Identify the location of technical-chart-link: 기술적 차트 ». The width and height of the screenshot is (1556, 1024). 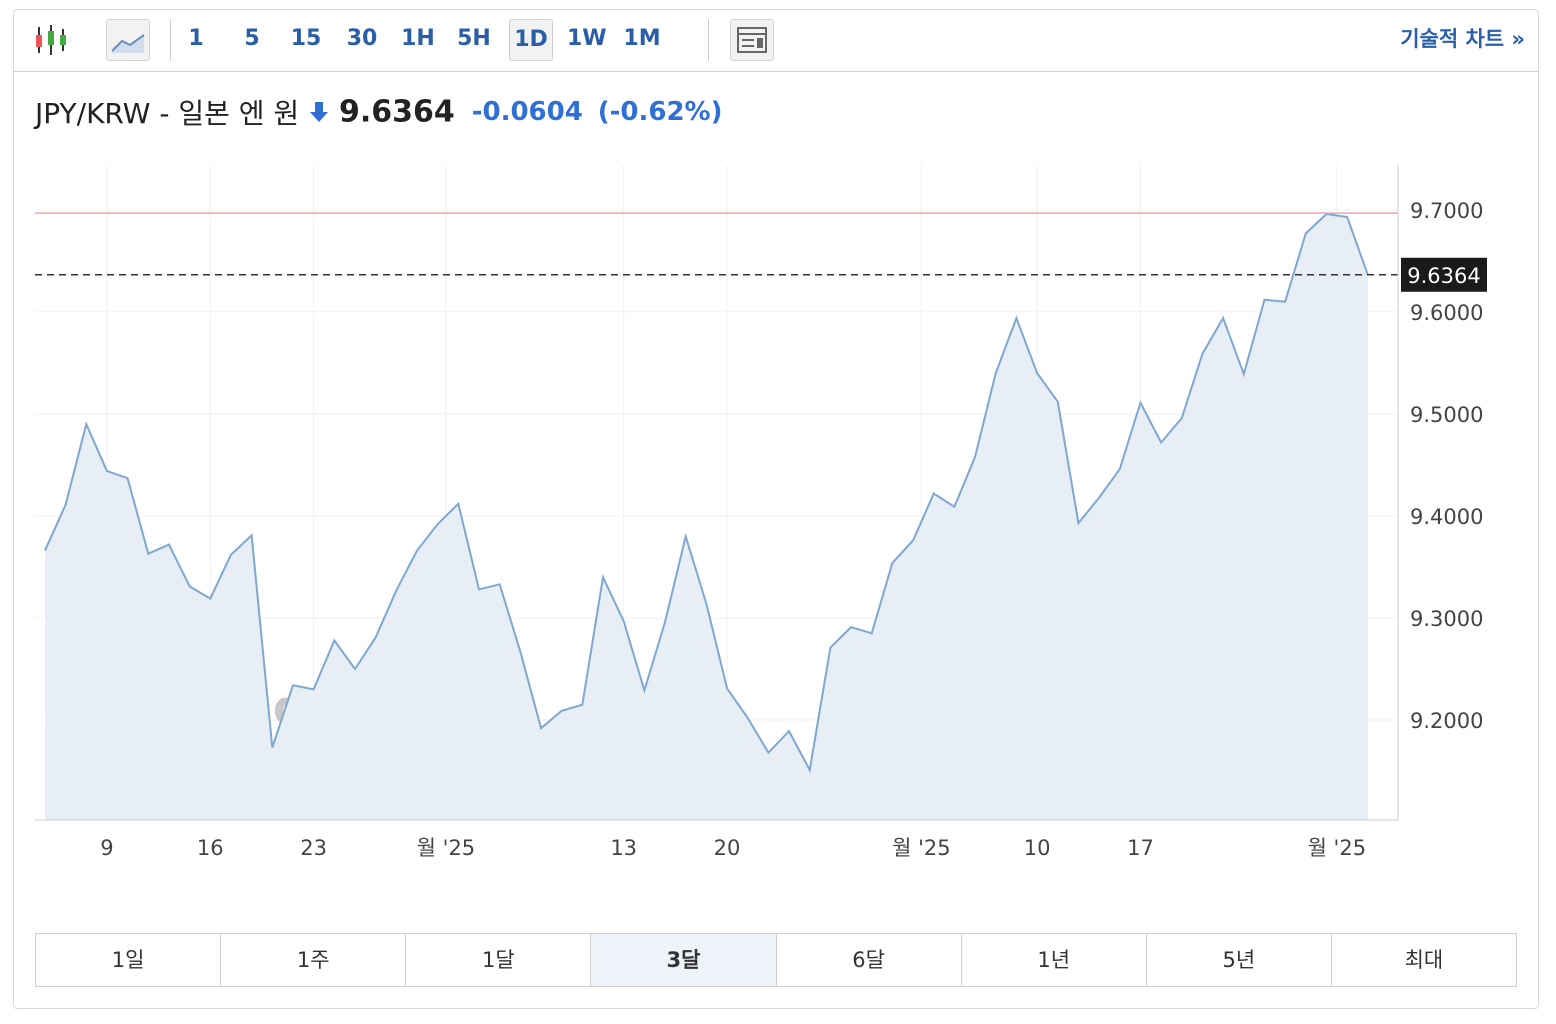
(1462, 39).